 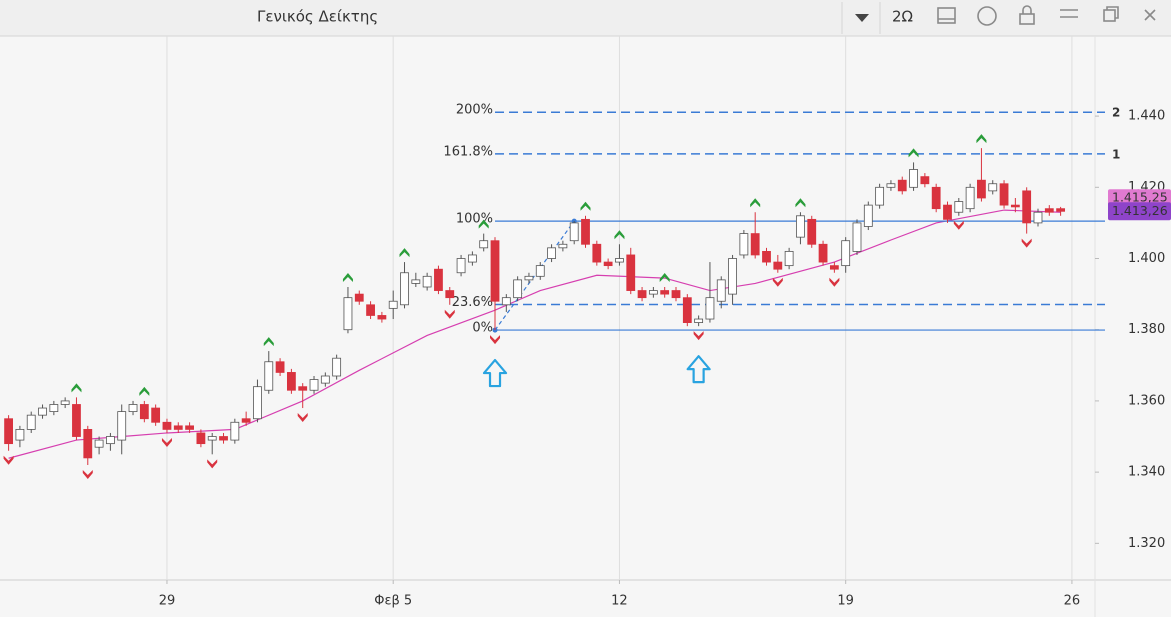 I want to click on signal-arrow, so click(x=495, y=373).